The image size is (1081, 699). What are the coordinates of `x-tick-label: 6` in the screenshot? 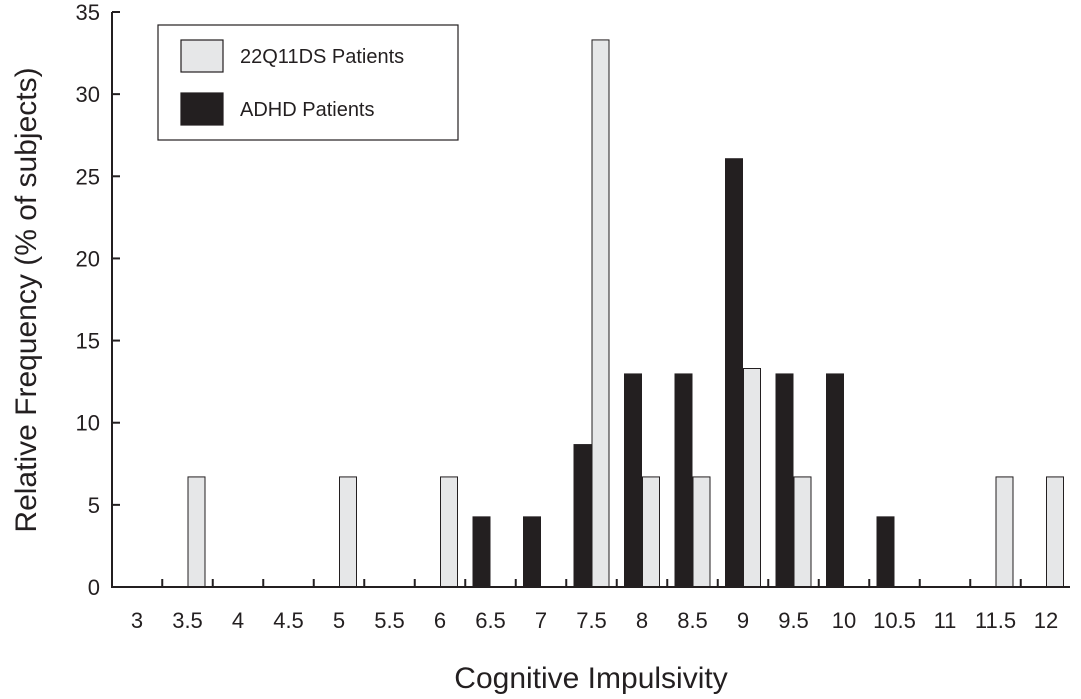 It's located at (440, 620).